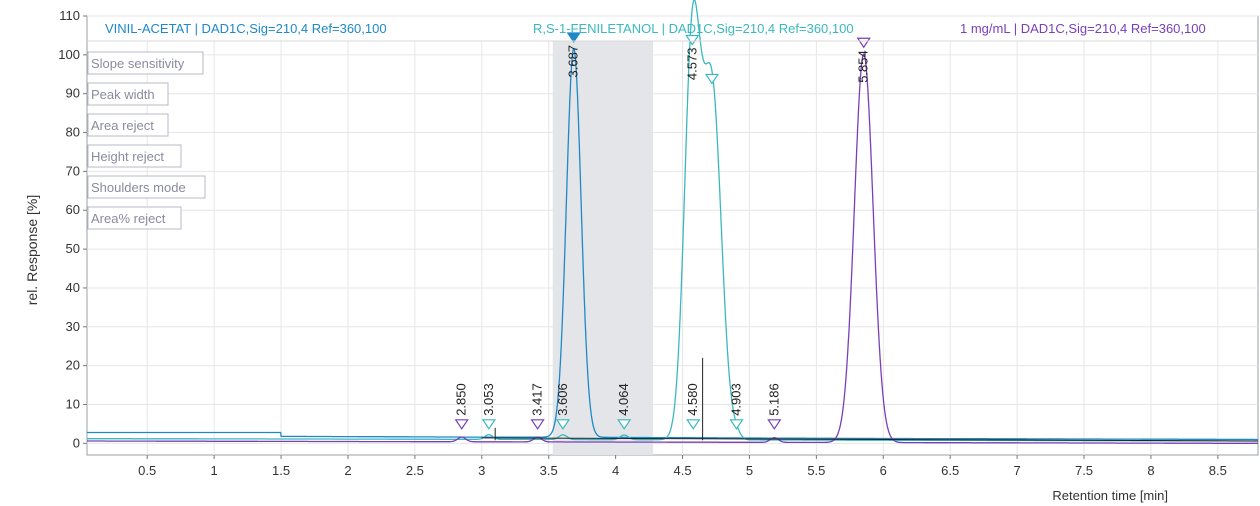 The image size is (1260, 506). Describe the element at coordinates (73, 365) in the screenshot. I see `y-tick-label: 20` at that location.